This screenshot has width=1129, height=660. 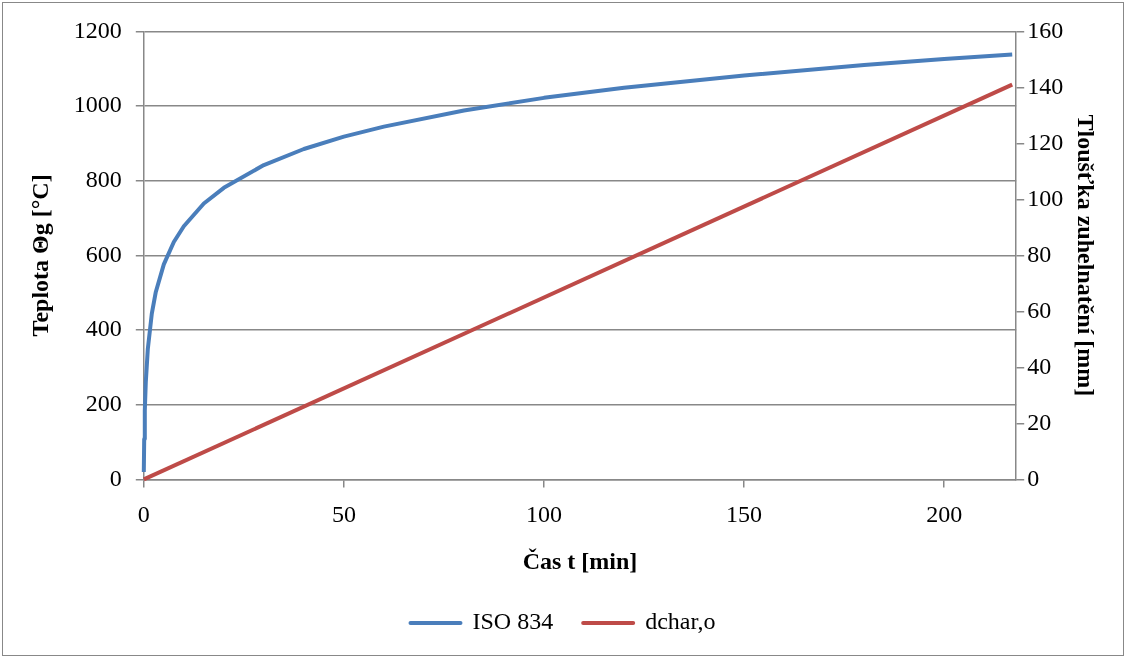 I want to click on x-tick-label: 200, so click(x=944, y=514).